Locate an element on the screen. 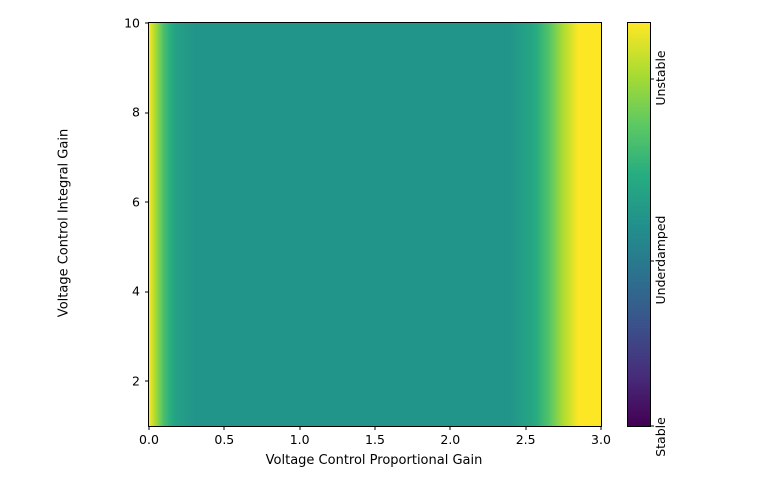 Image resolution: width=772 pixels, height=491 pixels. colorbar is located at coordinates (640, 224).